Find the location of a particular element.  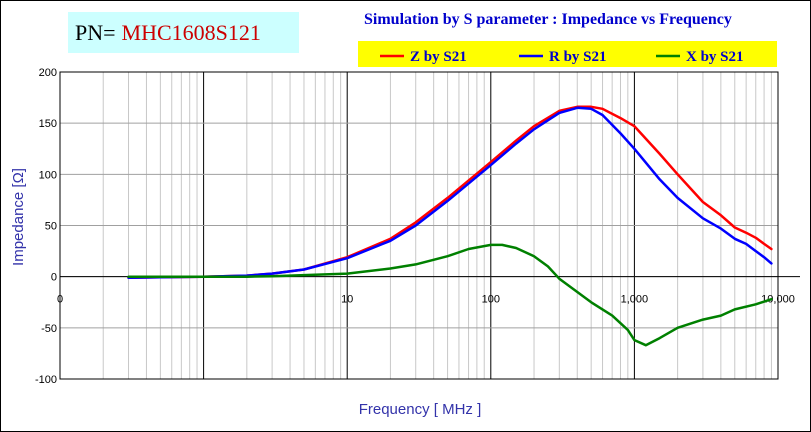

y-tick-label: -100 is located at coordinates (46, 380).